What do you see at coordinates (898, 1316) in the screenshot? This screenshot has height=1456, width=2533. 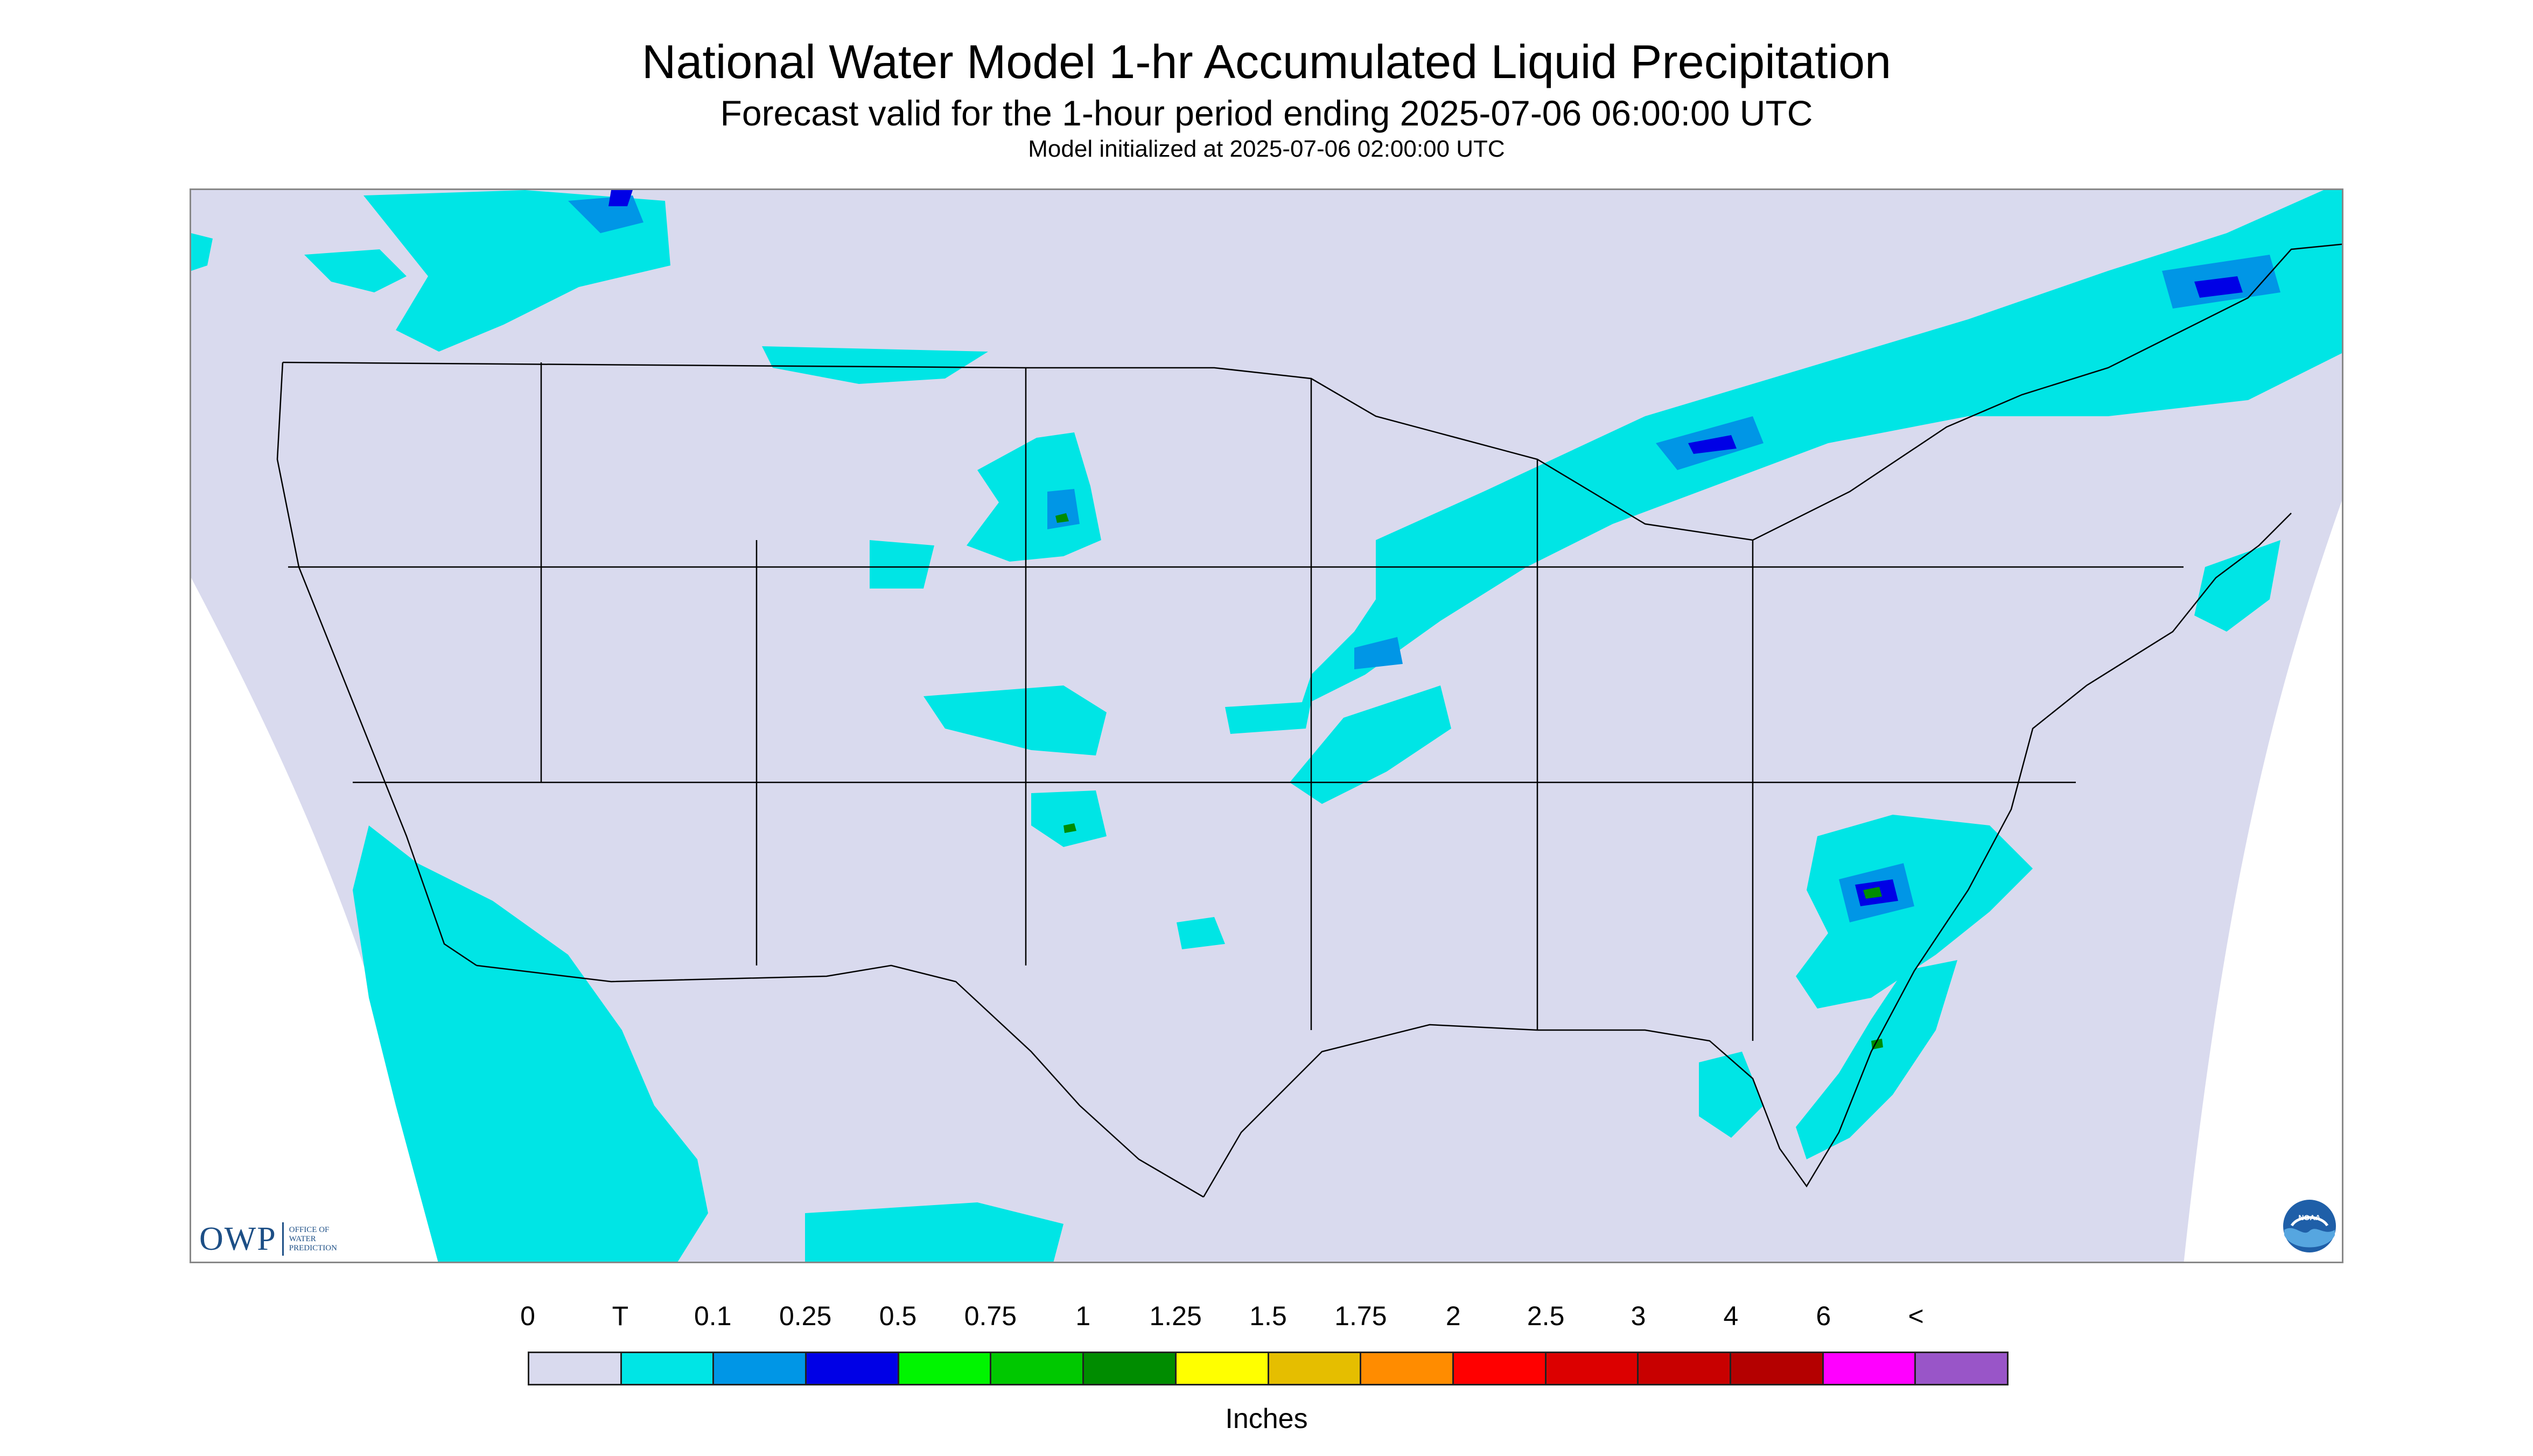 I see `legend-label: 0.5` at bounding box center [898, 1316].